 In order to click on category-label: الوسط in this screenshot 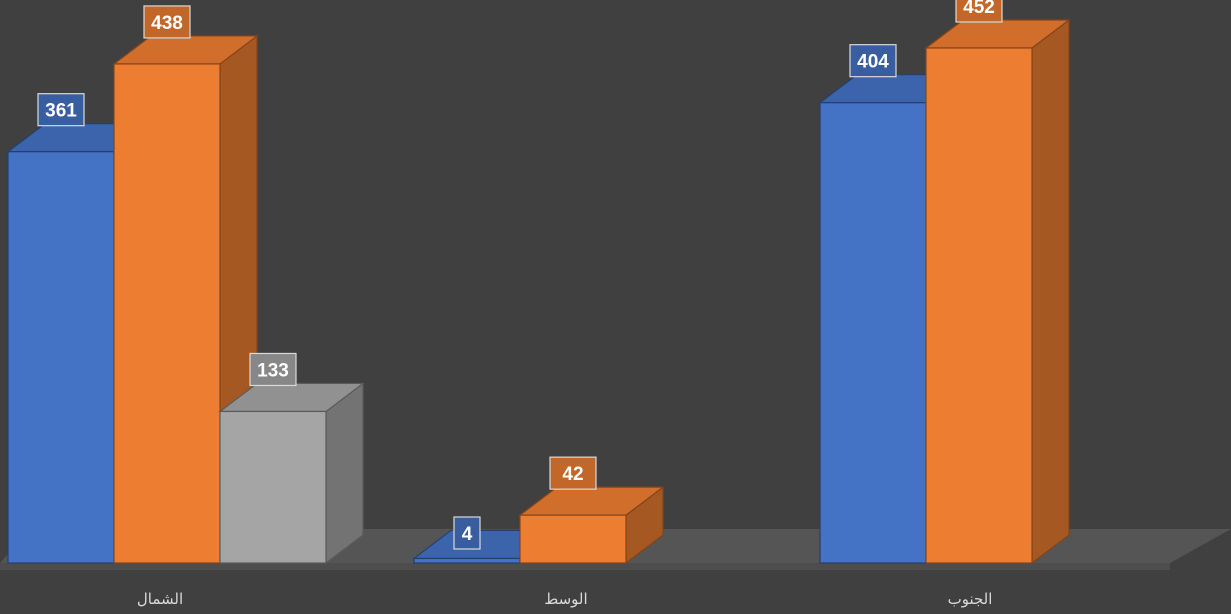, I will do `click(565, 599)`.